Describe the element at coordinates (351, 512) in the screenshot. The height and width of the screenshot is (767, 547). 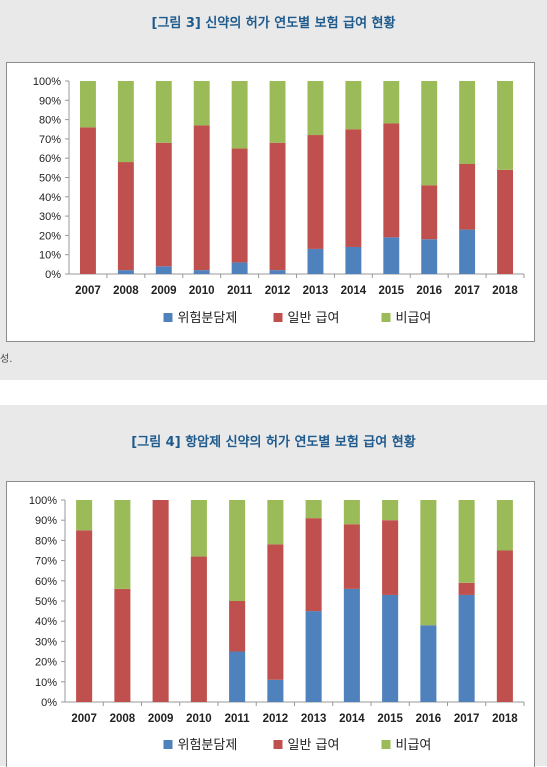
I see `chart4-bar-2014-s2` at that location.